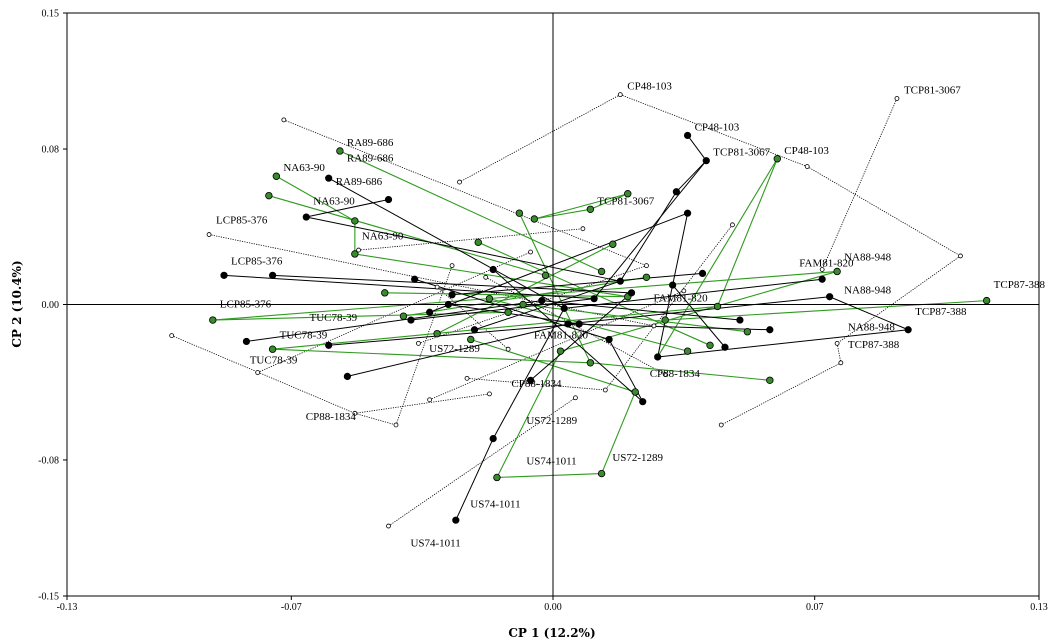 The image size is (1059, 643). What do you see at coordinates (649, 87) in the screenshot?
I see `point-label-0: CP48-103` at bounding box center [649, 87].